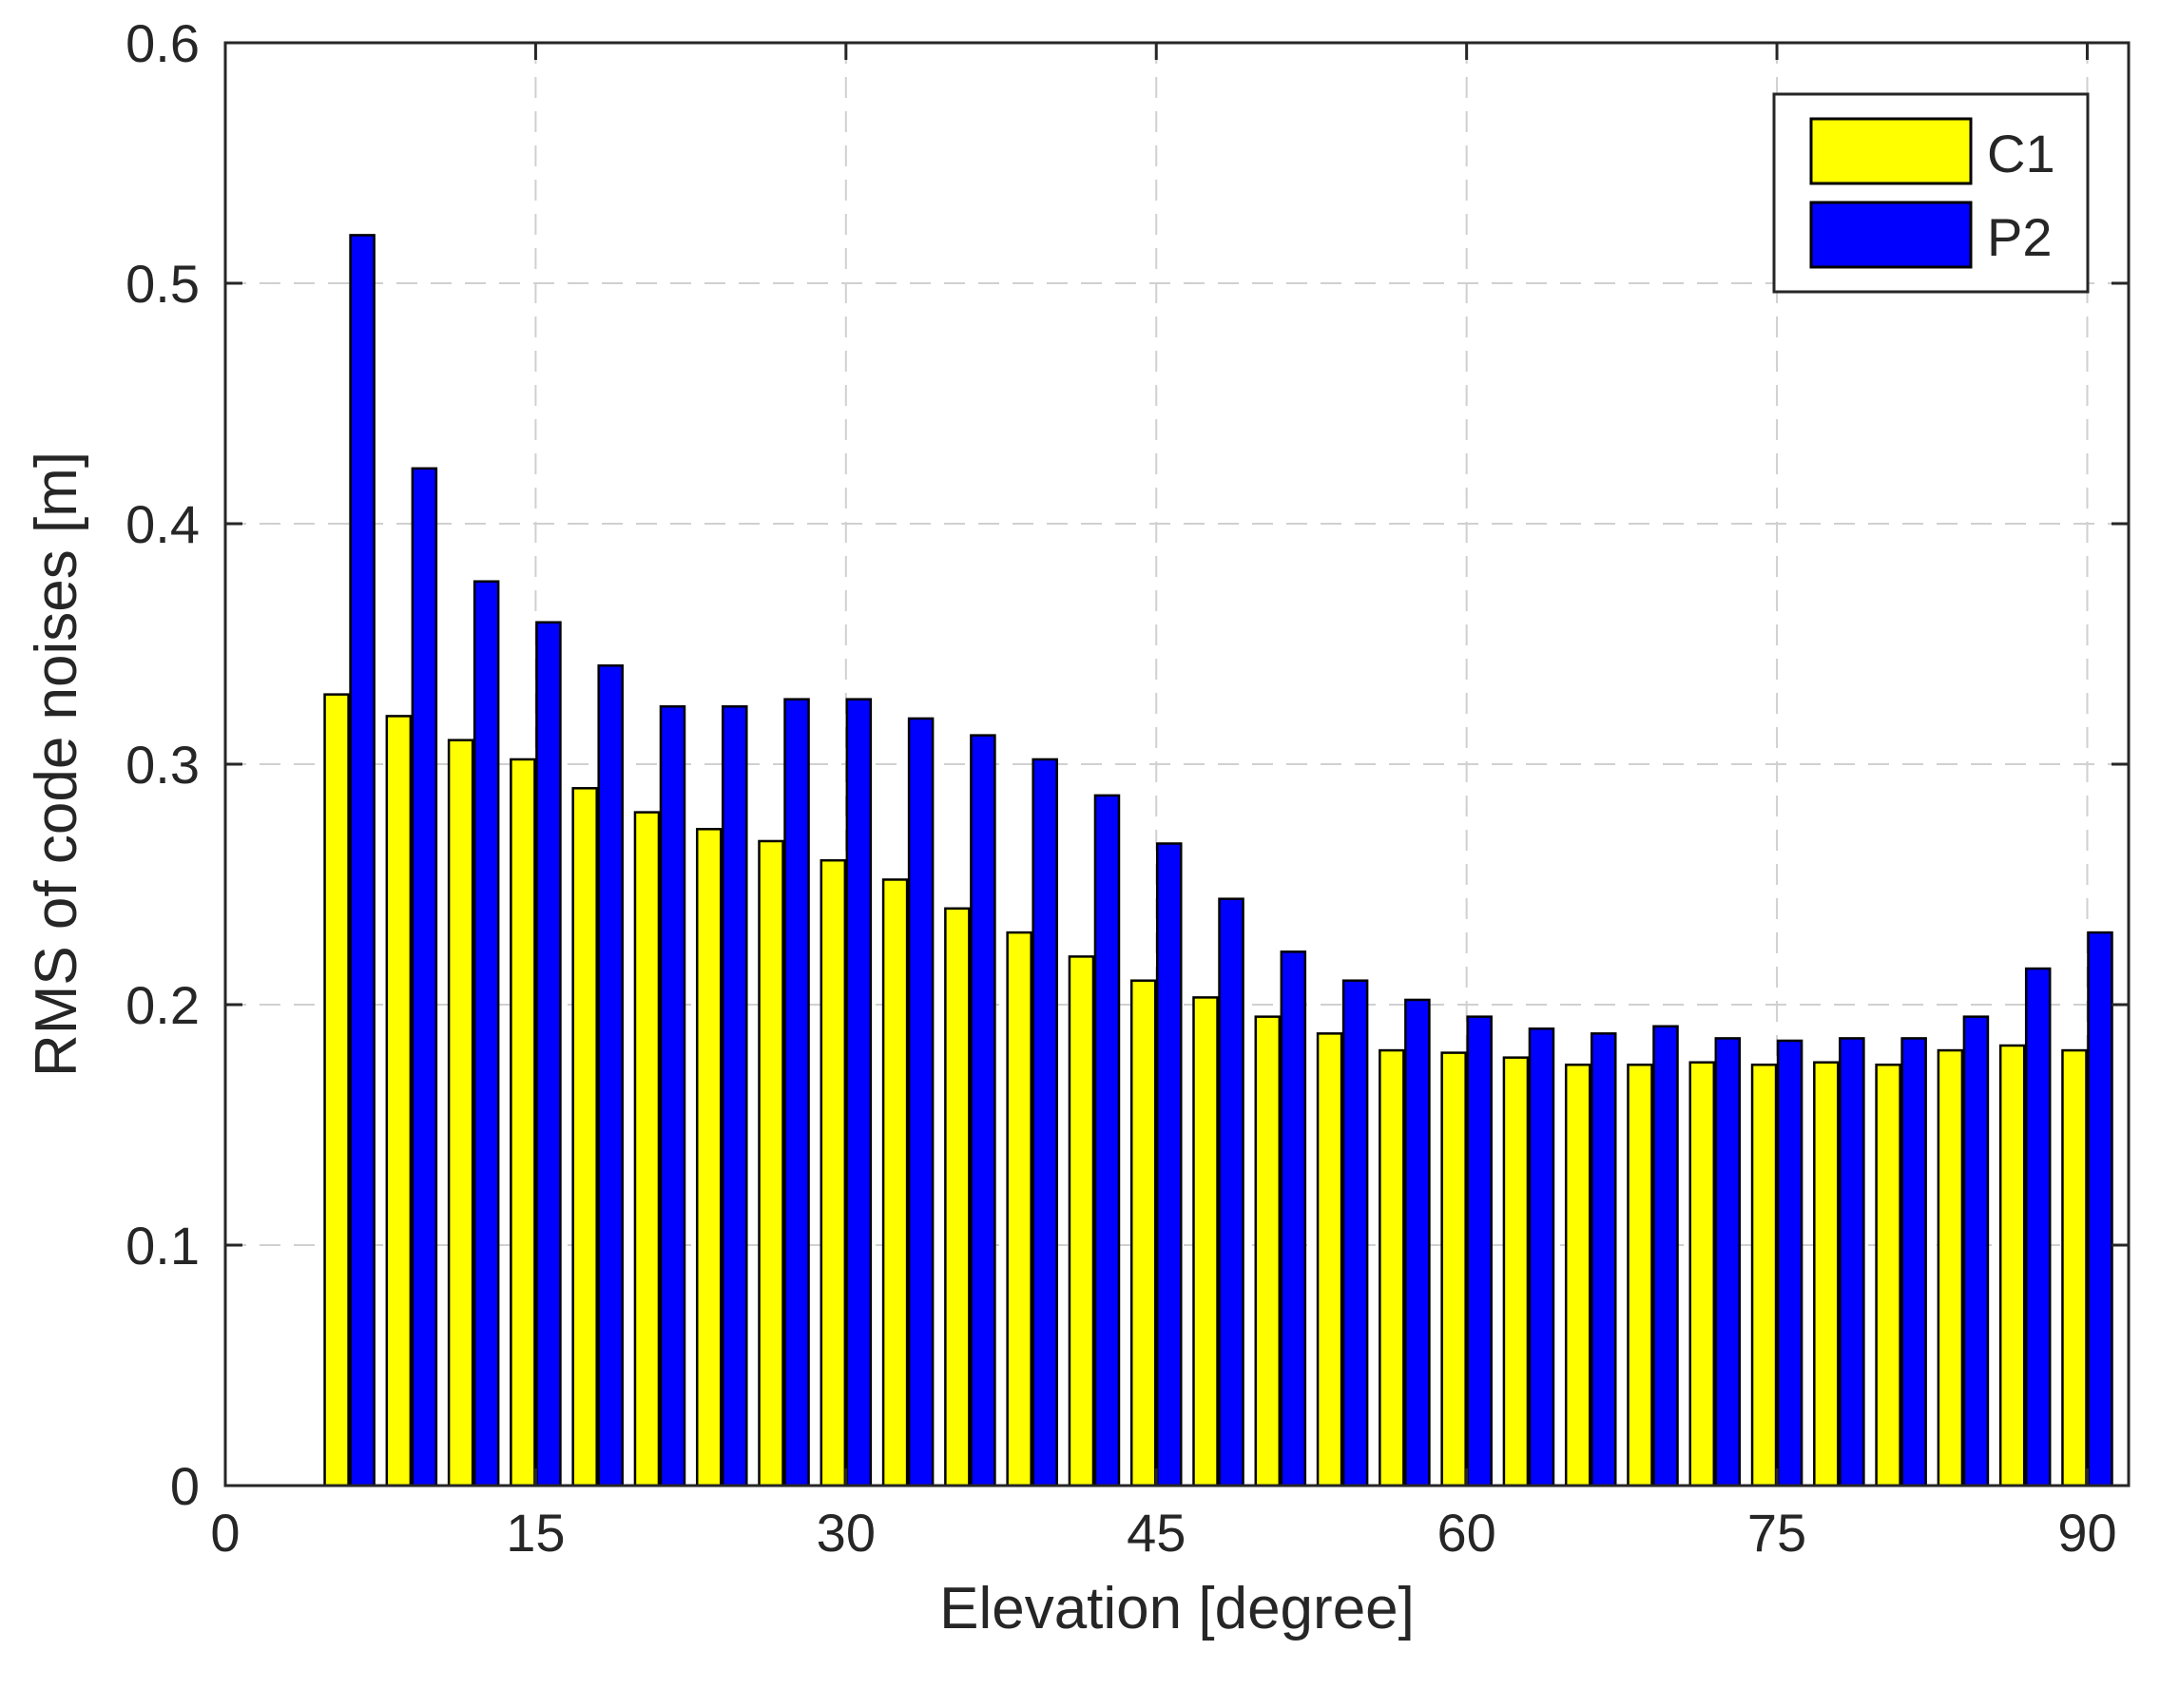  I want to click on y-tick-label: 0.6, so click(162, 43).